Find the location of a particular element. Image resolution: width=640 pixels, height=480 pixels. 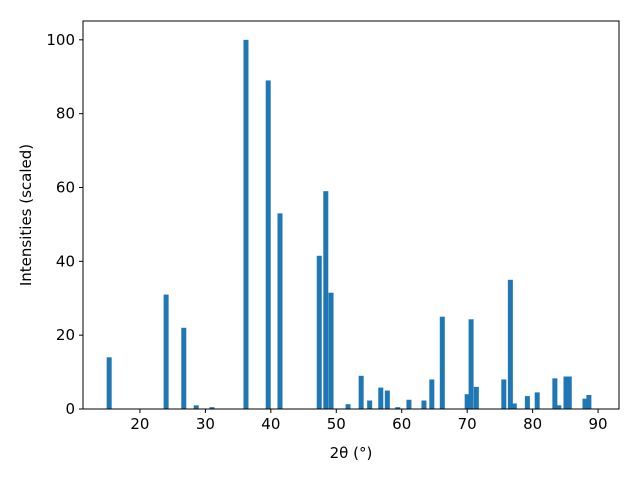

x-tick-label: 90 is located at coordinates (598, 424).